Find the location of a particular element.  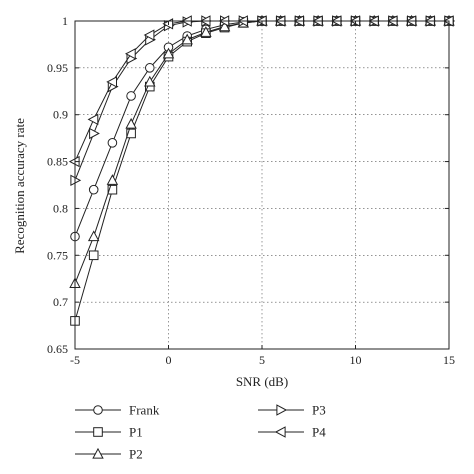

legend-label: P2 is located at coordinates (136, 454).